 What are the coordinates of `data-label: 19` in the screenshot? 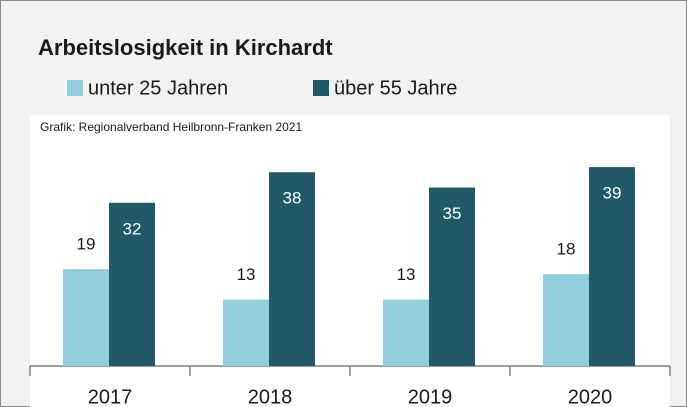 It's located at (86, 244).